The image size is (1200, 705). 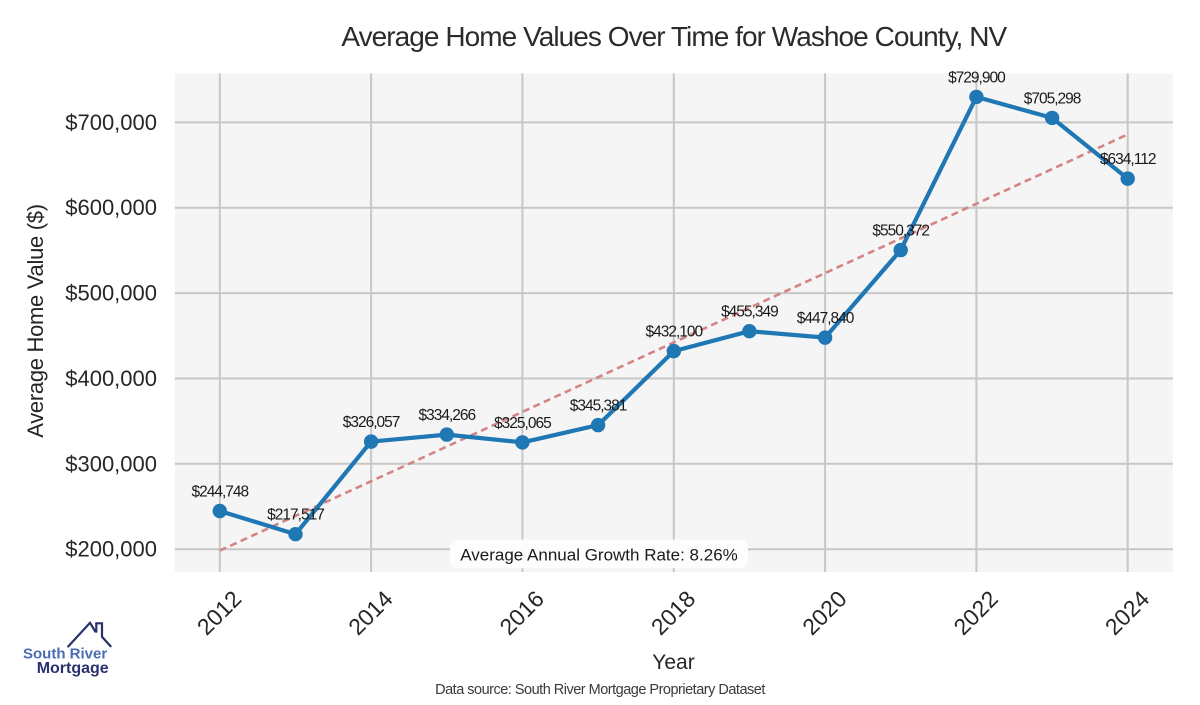 What do you see at coordinates (826, 318) in the screenshot?
I see `svg-text: $447,840` at bounding box center [826, 318].